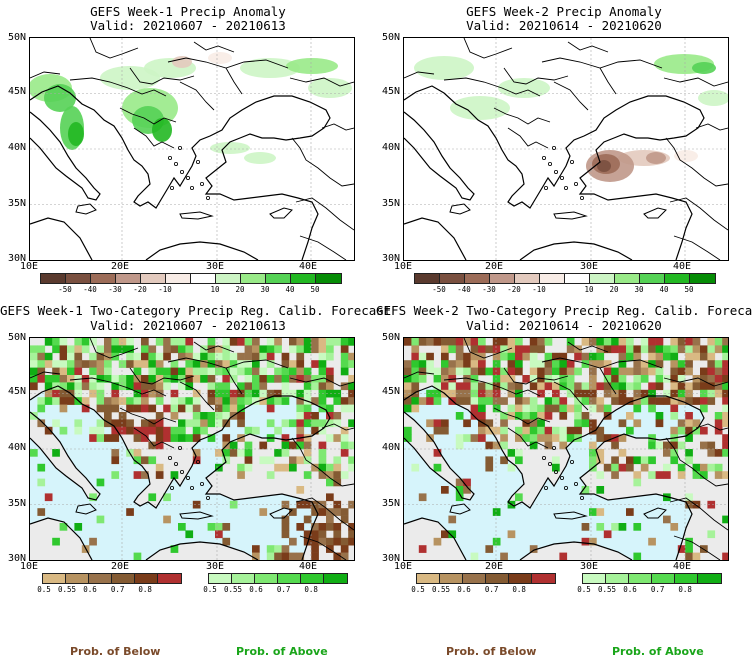 The width and height of the screenshot is (752, 662). I want to click on panel-title: GEFS Week-1 Precip Anomaly, so click(188, 11).